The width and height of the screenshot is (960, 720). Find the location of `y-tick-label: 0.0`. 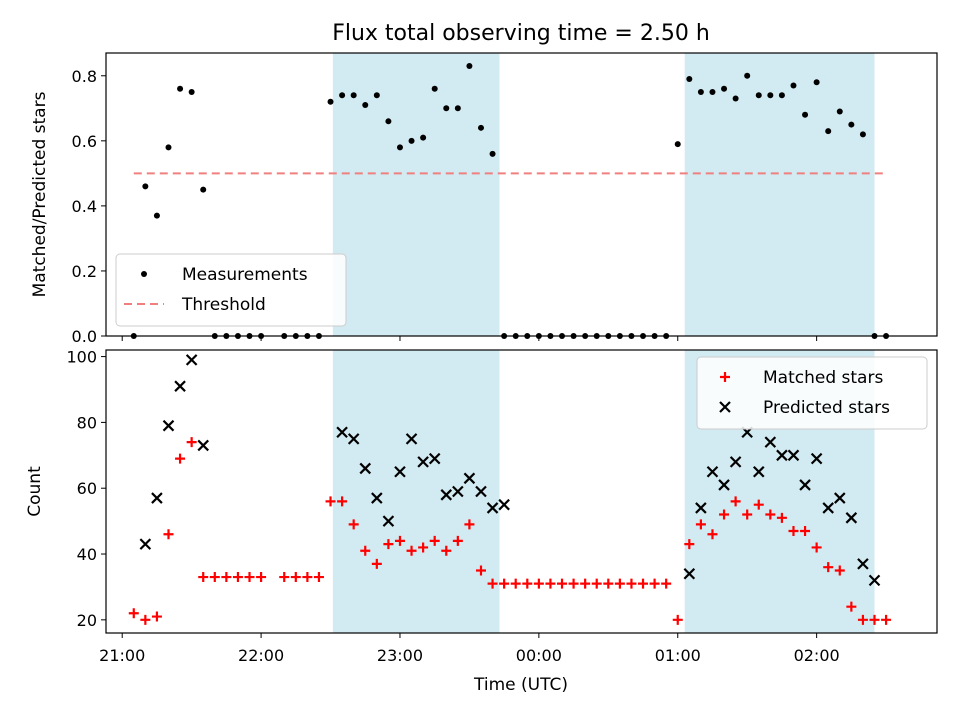

y-tick-label: 0.0 is located at coordinates (84, 336).